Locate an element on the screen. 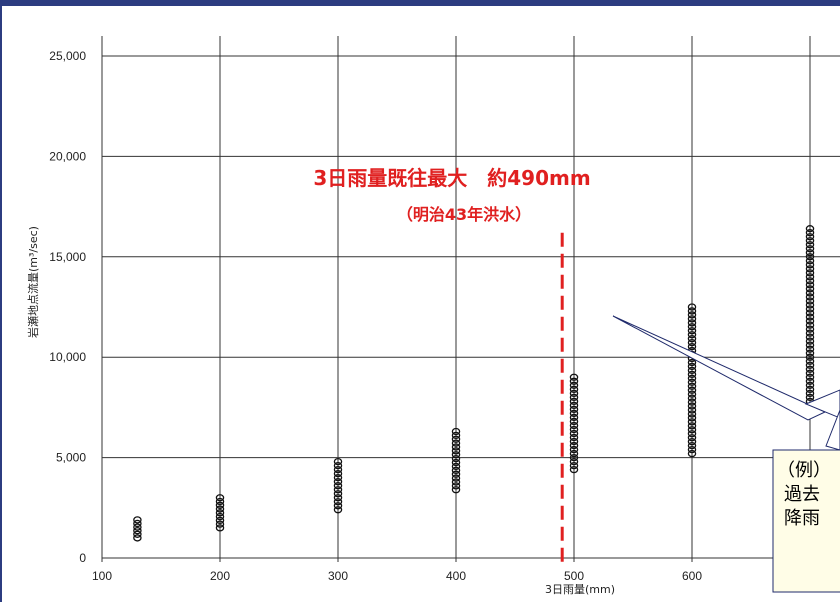 The width and height of the screenshot is (840, 602). x-tick-label: 500 is located at coordinates (574, 576).